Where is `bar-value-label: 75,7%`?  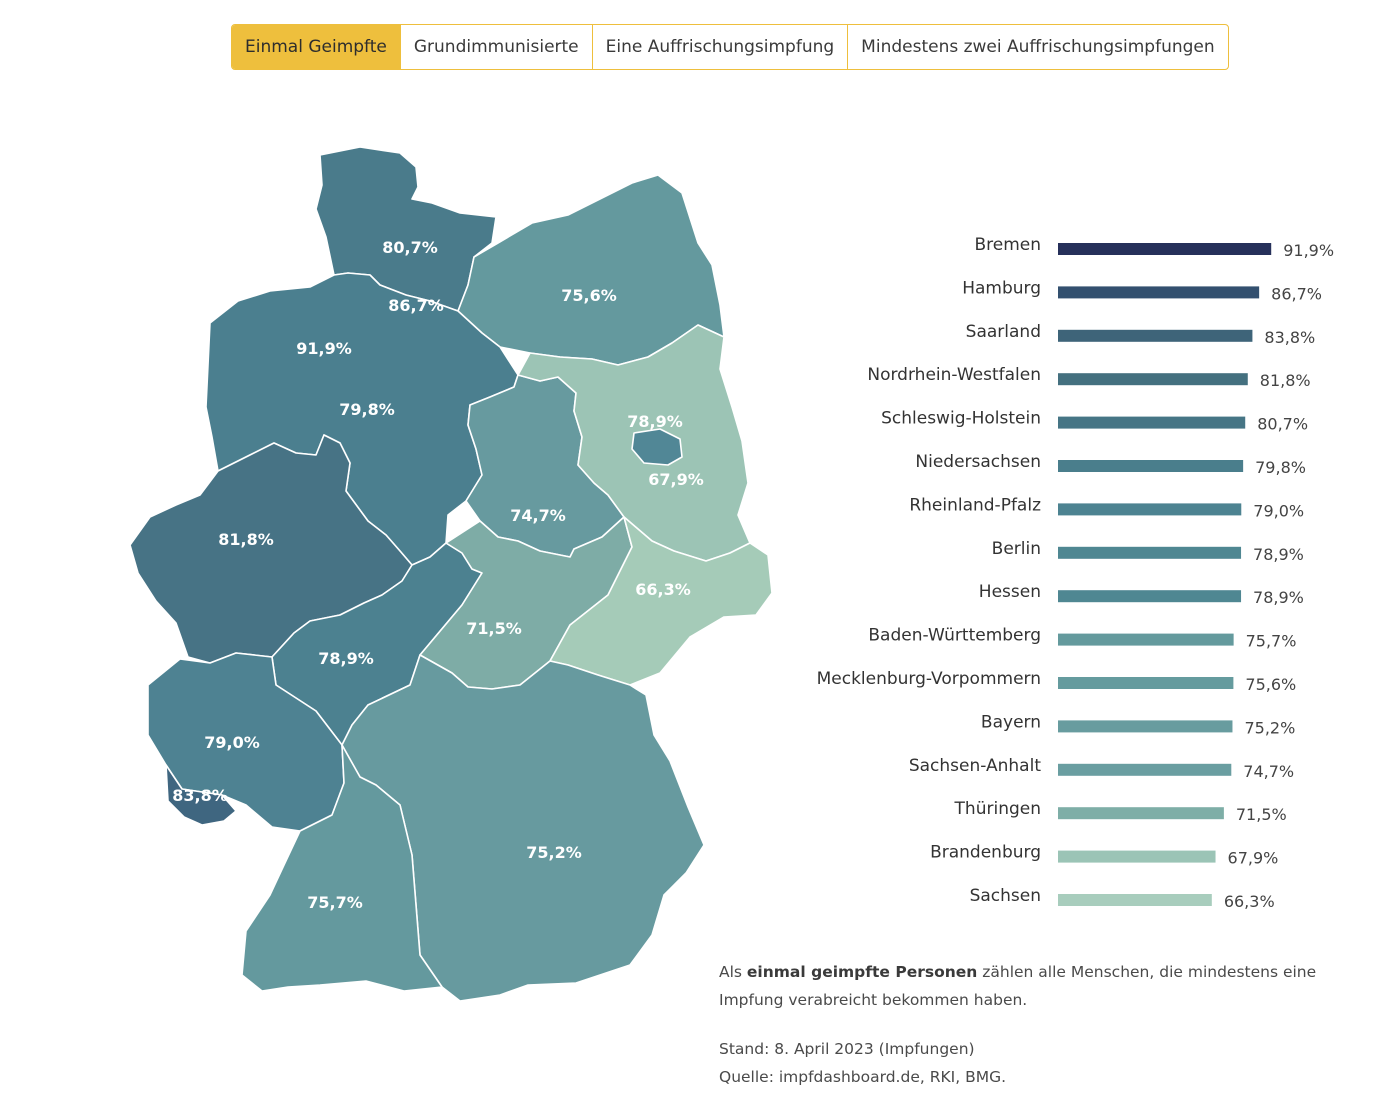 bar-value-label: 75,7% is located at coordinates (1271, 641).